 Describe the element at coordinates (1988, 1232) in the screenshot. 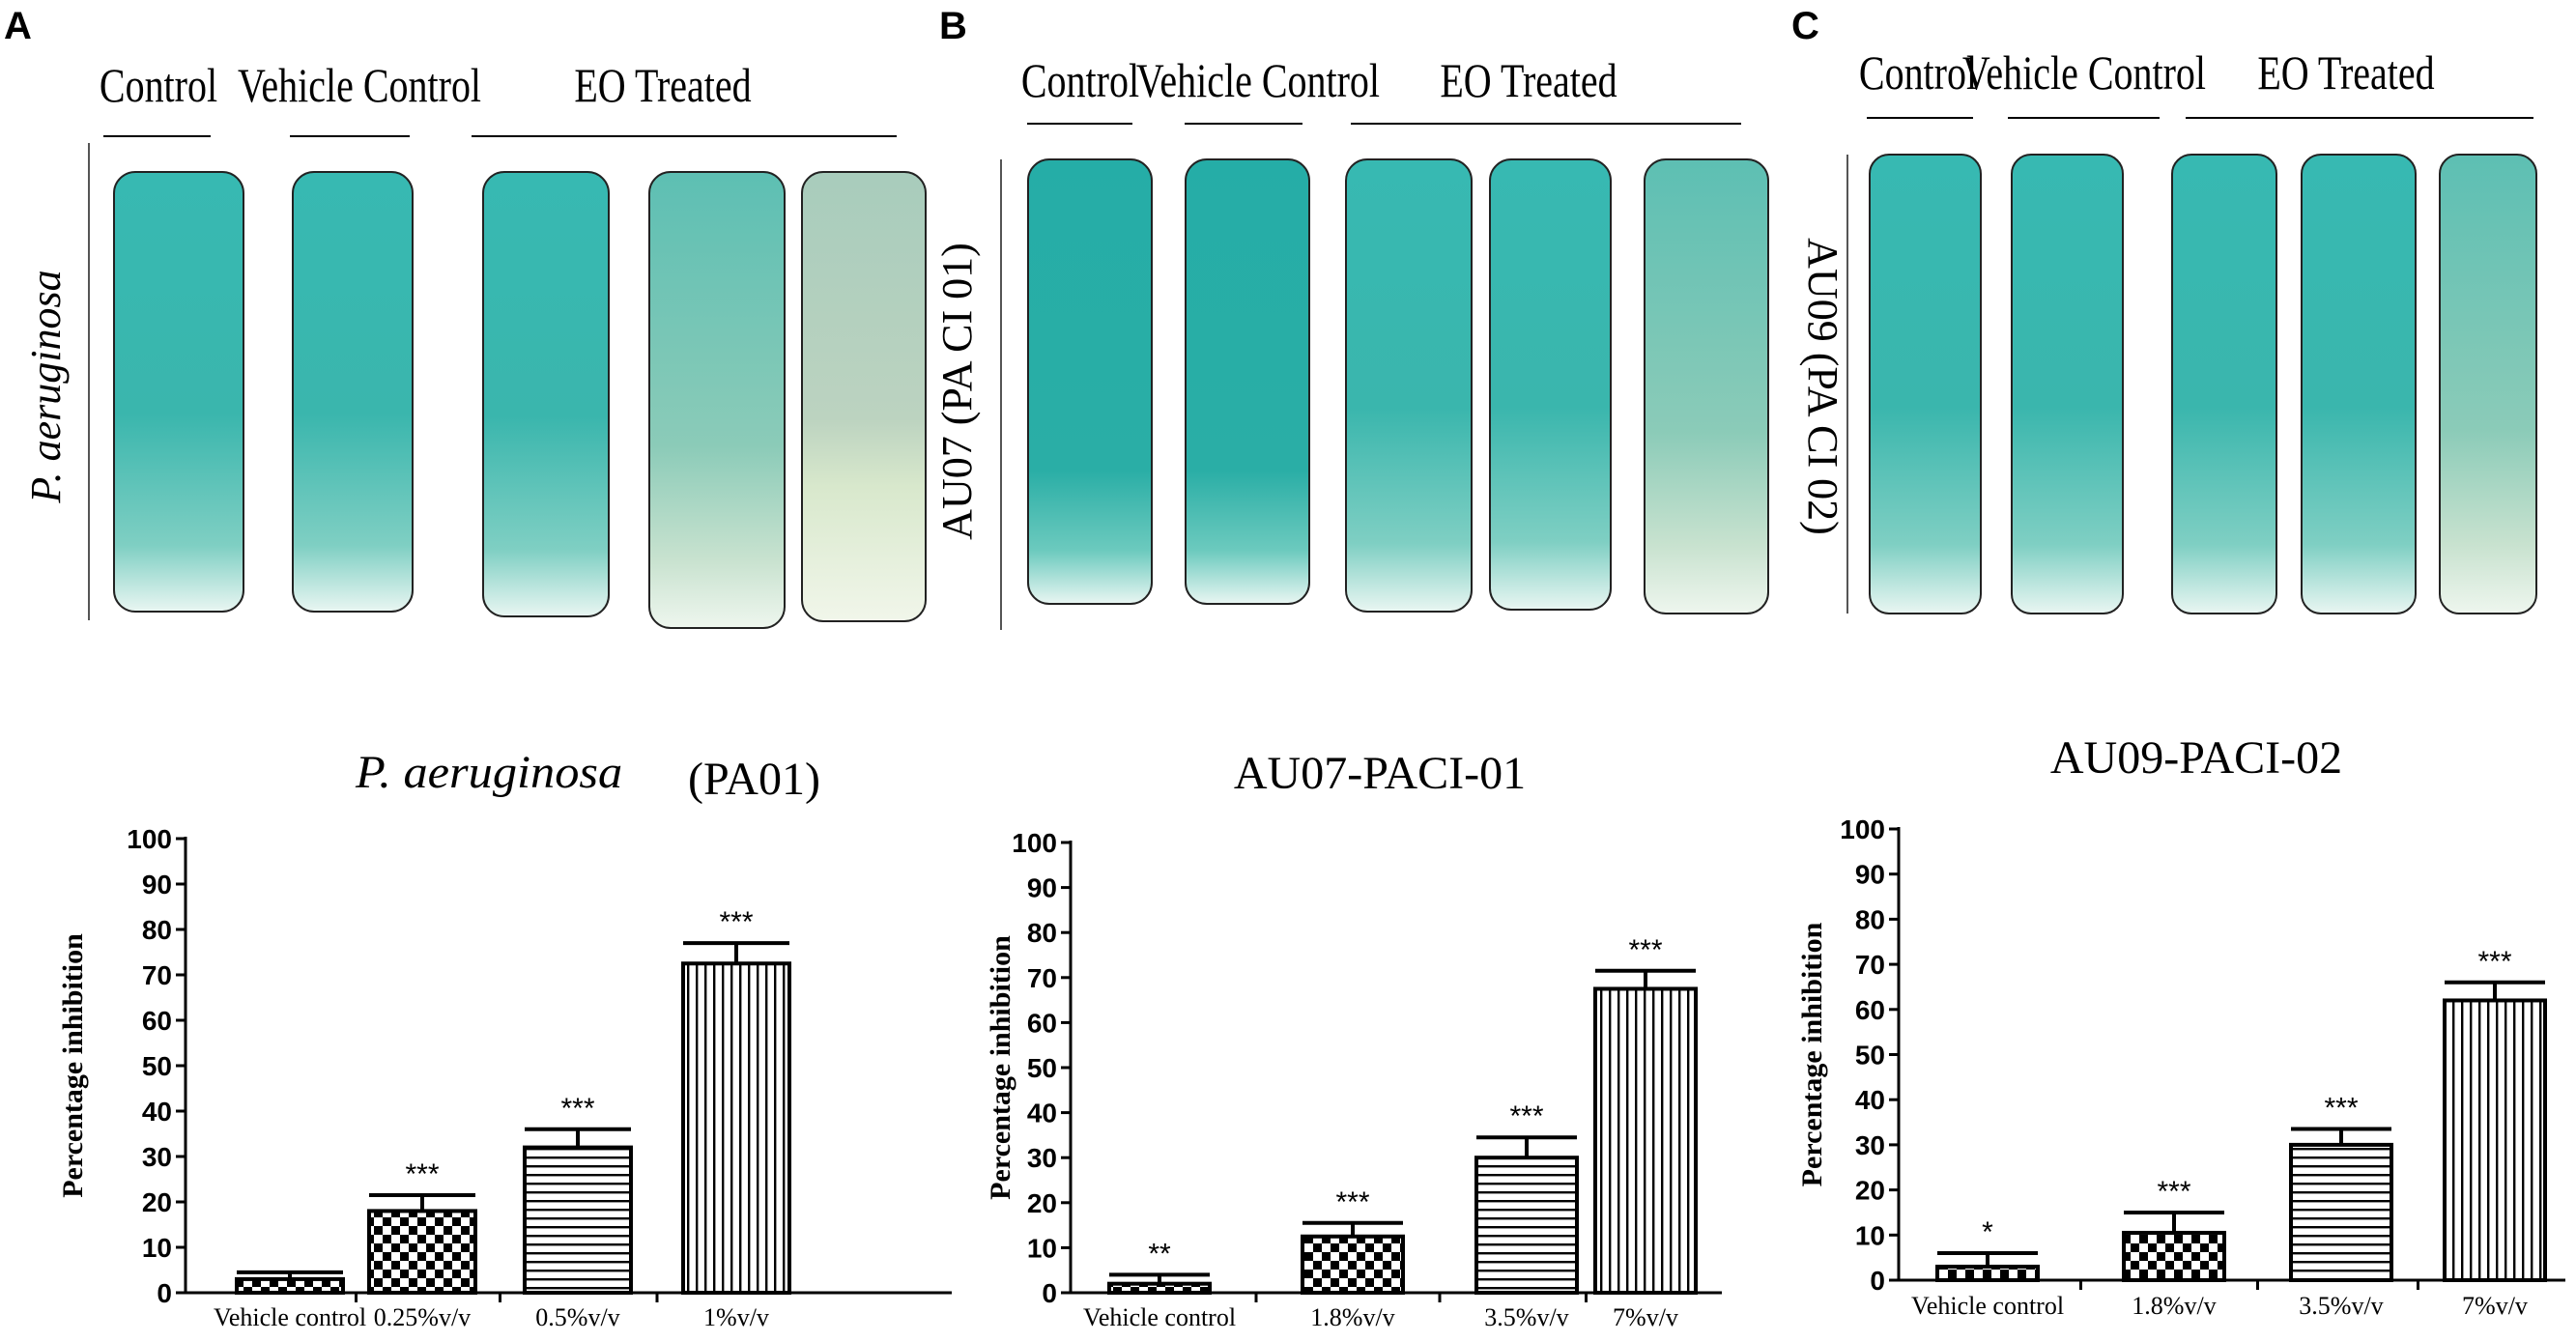

I see `significance-label: *` at that location.